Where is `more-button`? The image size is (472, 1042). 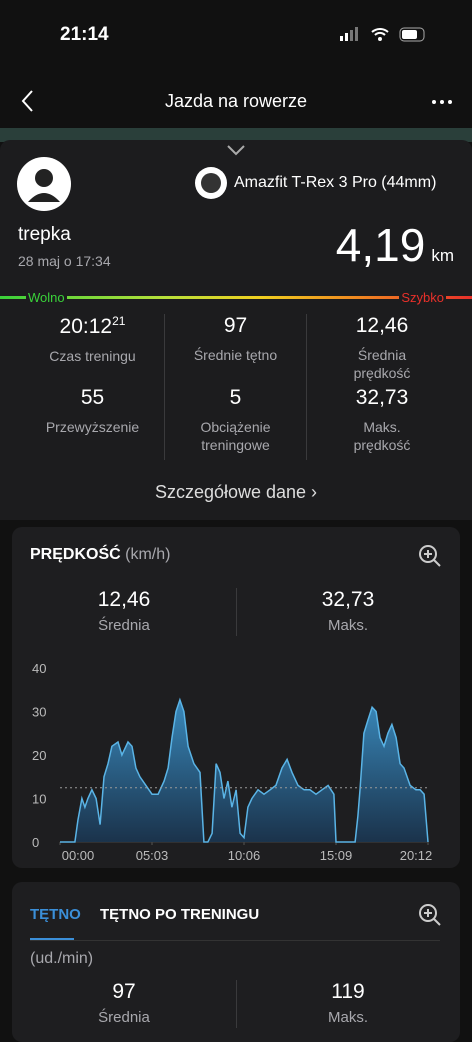 more-button is located at coordinates (443, 102).